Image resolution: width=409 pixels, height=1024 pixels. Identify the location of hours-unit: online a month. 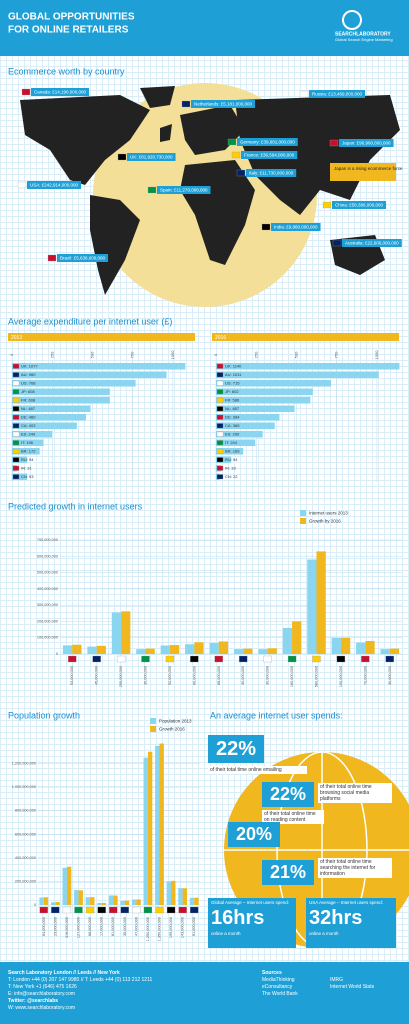
(226, 933).